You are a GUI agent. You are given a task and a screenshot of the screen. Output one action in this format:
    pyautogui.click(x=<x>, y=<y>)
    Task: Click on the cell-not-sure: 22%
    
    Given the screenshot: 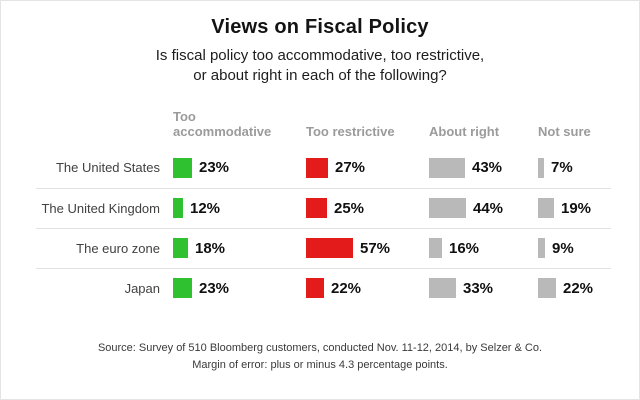 What is the action you would take?
    pyautogui.click(x=574, y=288)
    